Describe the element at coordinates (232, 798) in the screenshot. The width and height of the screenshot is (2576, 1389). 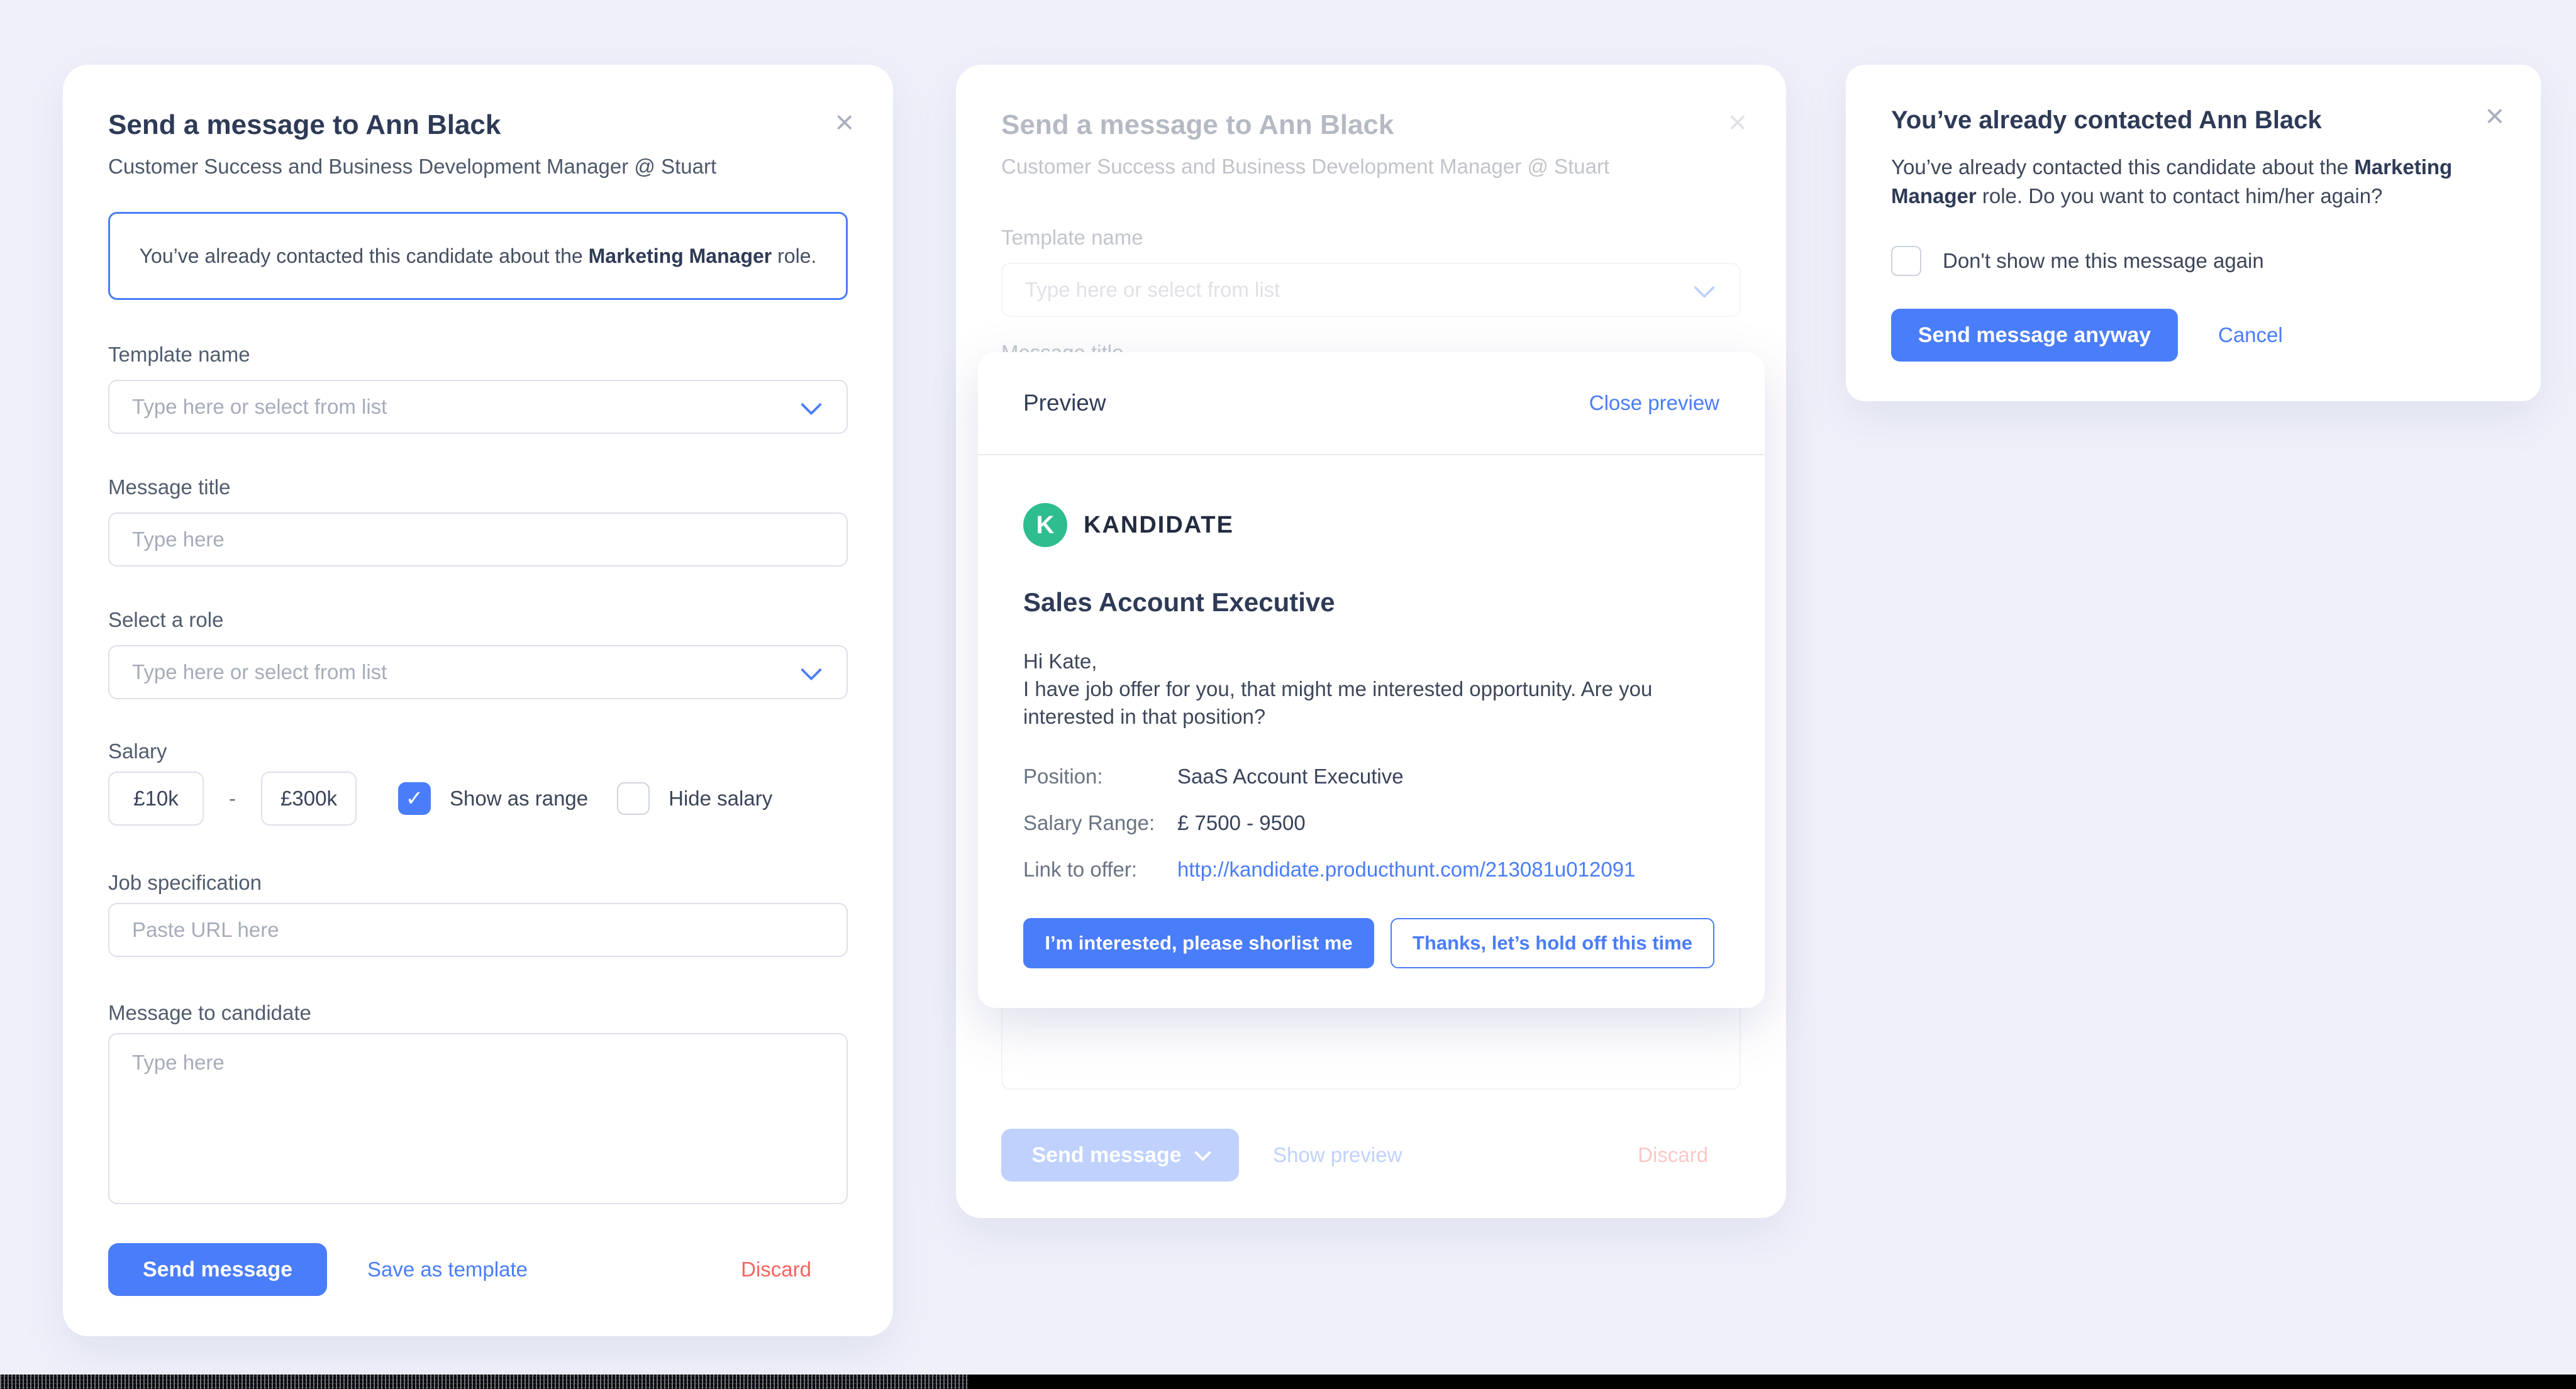
I see `salary-range-dash: -` at that location.